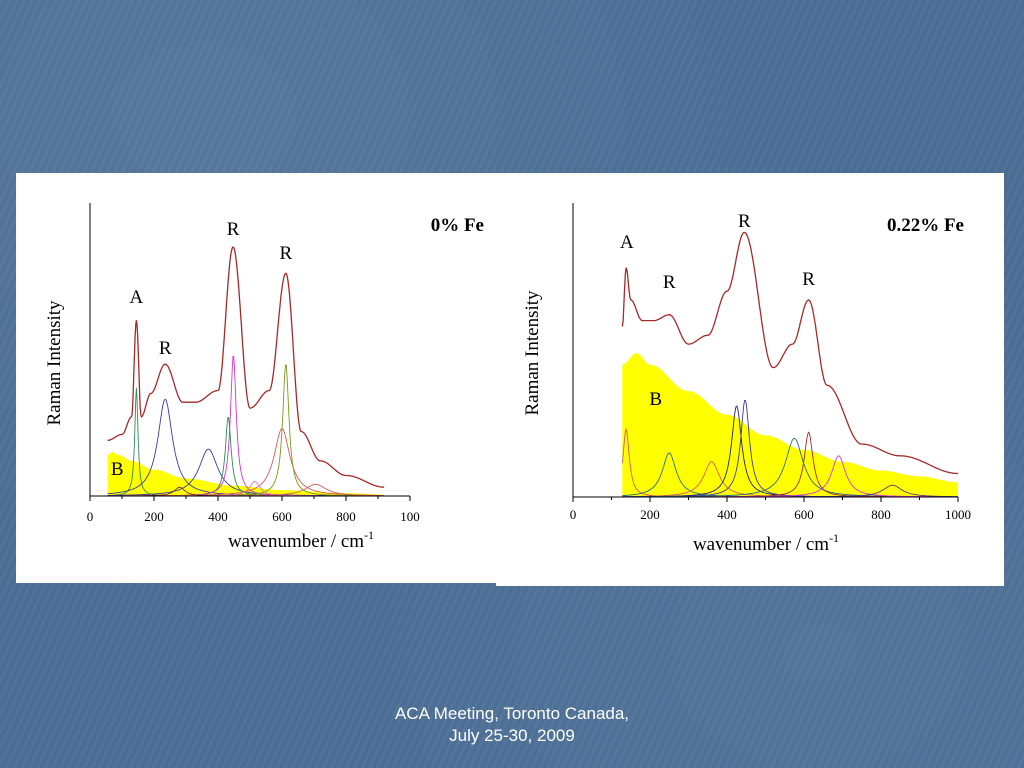 The image size is (1024, 768). What do you see at coordinates (457, 225) in the screenshot?
I see `chart-title: 0% Fe` at bounding box center [457, 225].